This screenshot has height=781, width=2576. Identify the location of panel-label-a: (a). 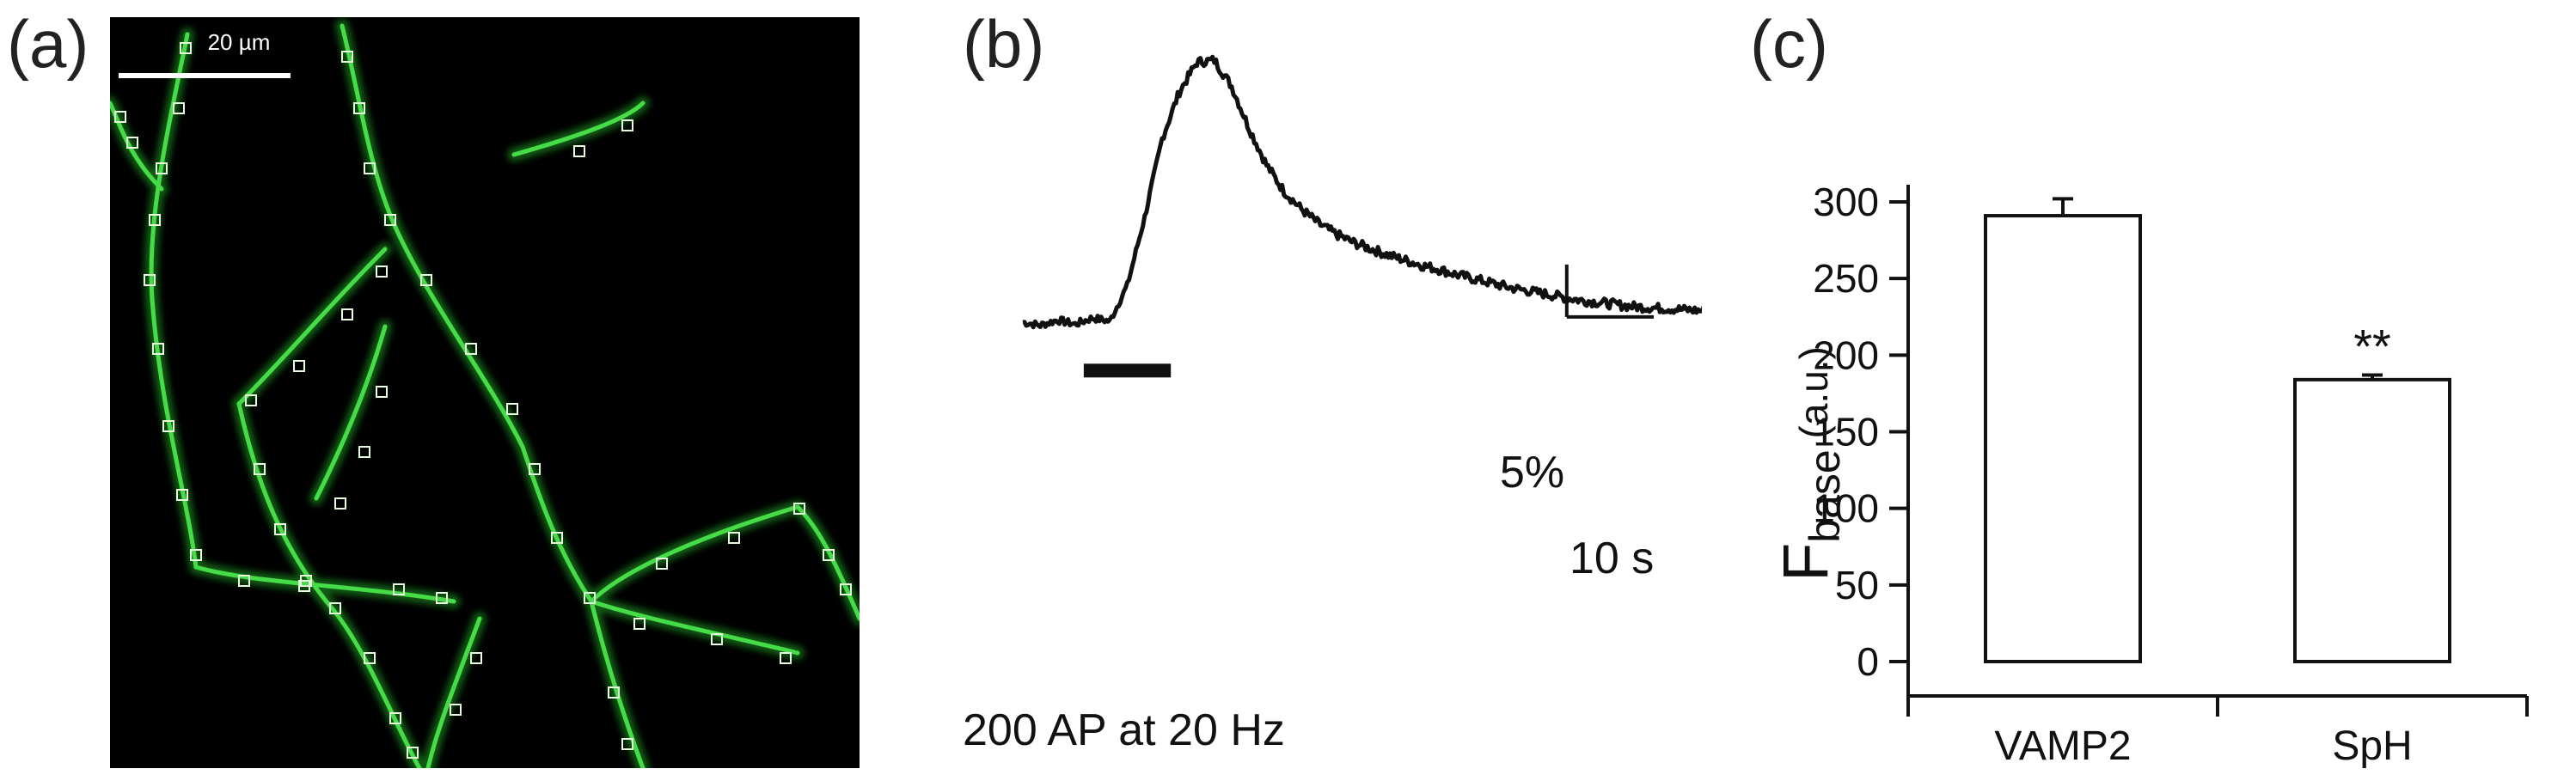
(48, 44).